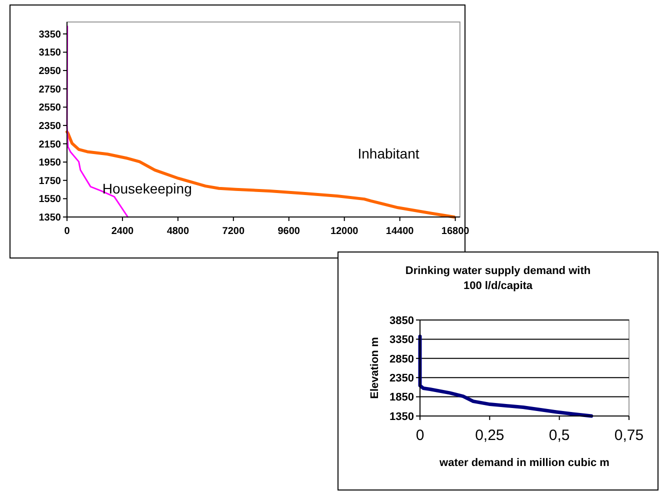 Image resolution: width=662 pixels, height=494 pixels. Describe the element at coordinates (402, 359) in the screenshot. I see `y-tick-label: 2850` at that location.